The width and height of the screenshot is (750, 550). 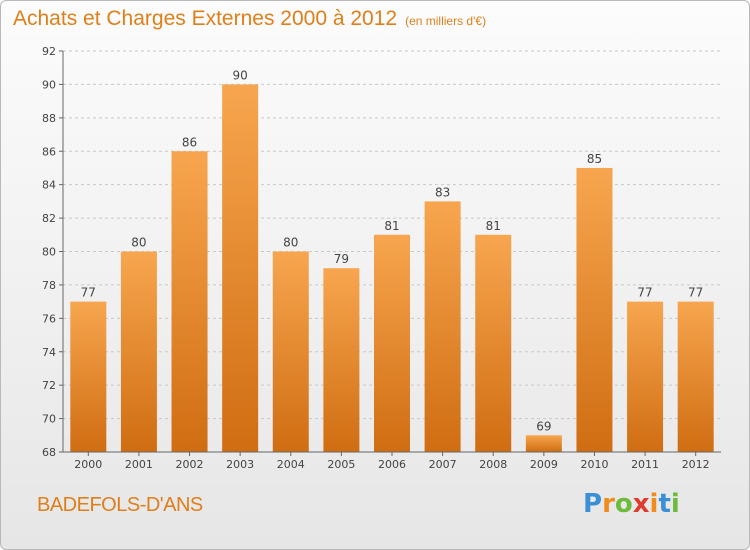 I want to click on y-tick-label-90: 90, so click(x=49, y=84).